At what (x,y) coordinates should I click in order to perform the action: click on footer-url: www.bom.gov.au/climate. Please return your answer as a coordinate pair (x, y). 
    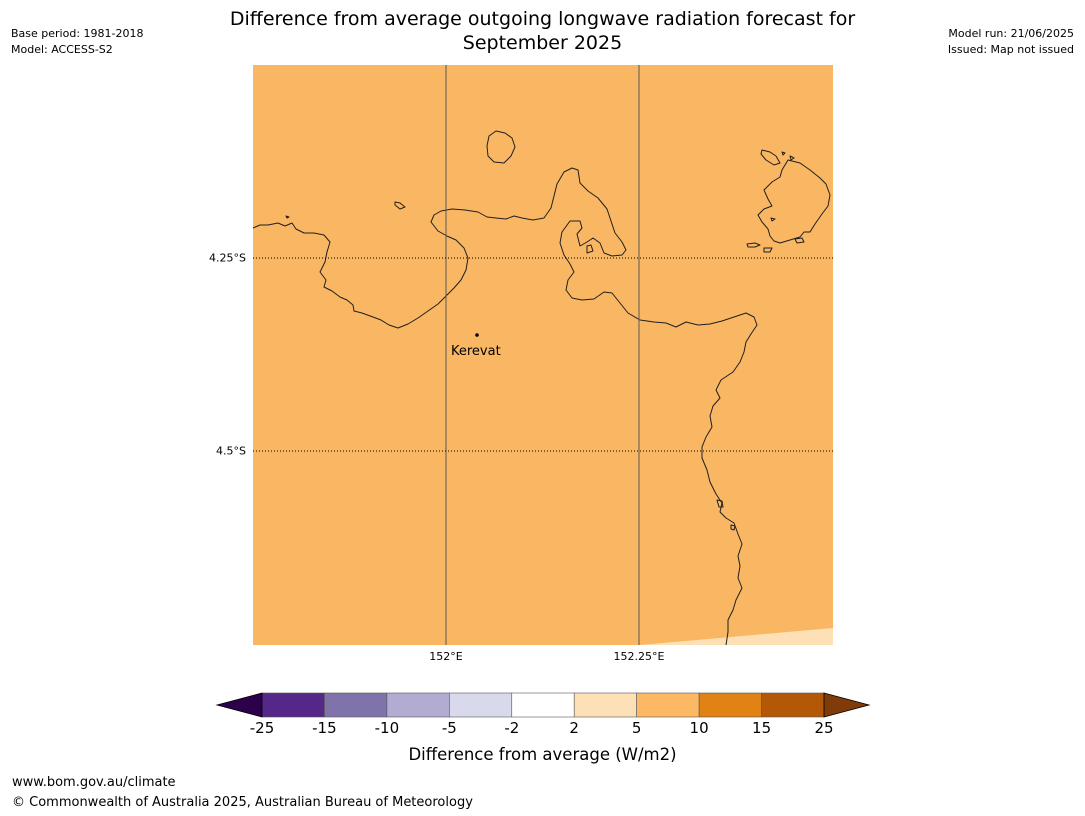
    Looking at the image, I should click on (94, 782).